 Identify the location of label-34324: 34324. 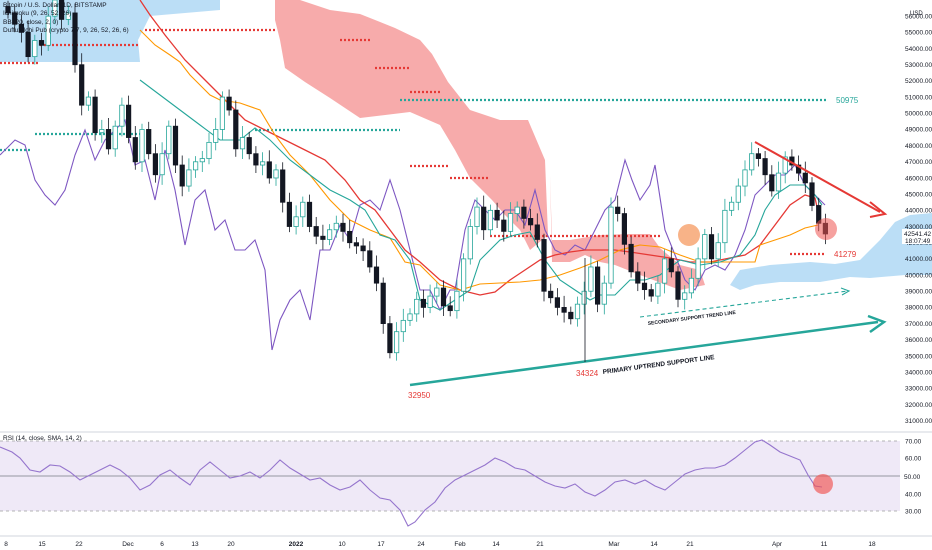
(587, 373).